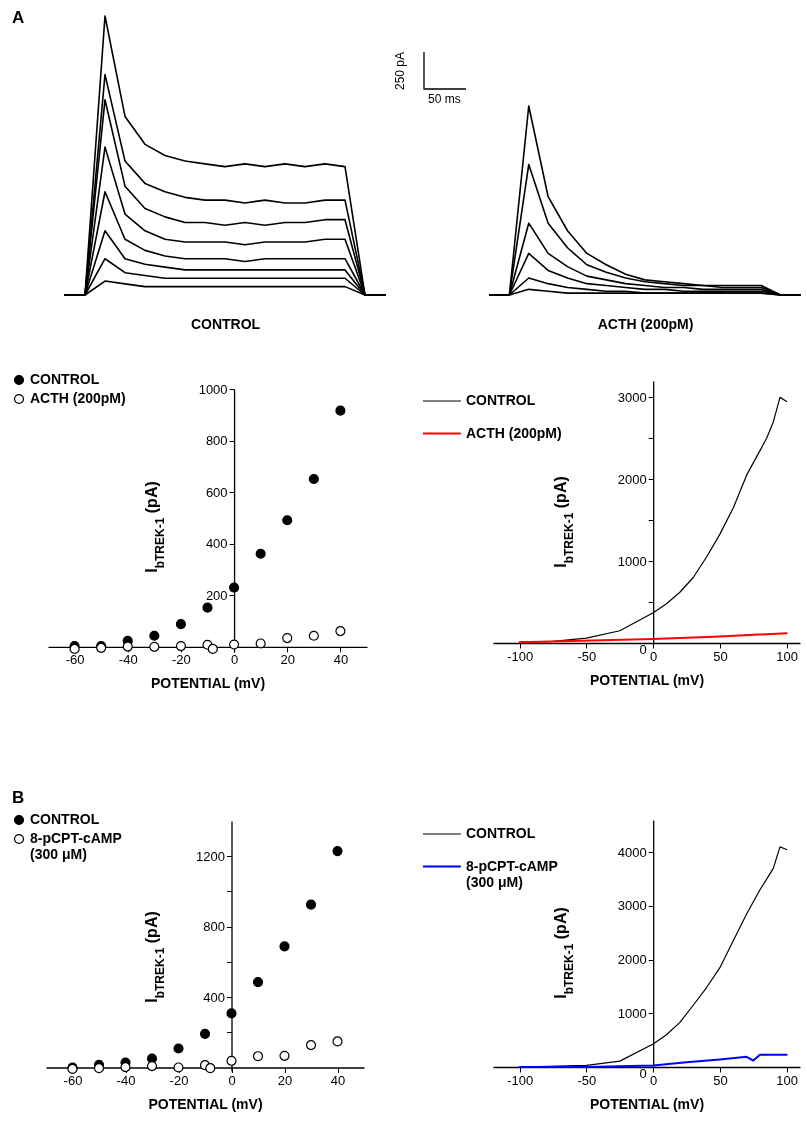  What do you see at coordinates (18, 18) in the screenshot?
I see `chart-title: A` at bounding box center [18, 18].